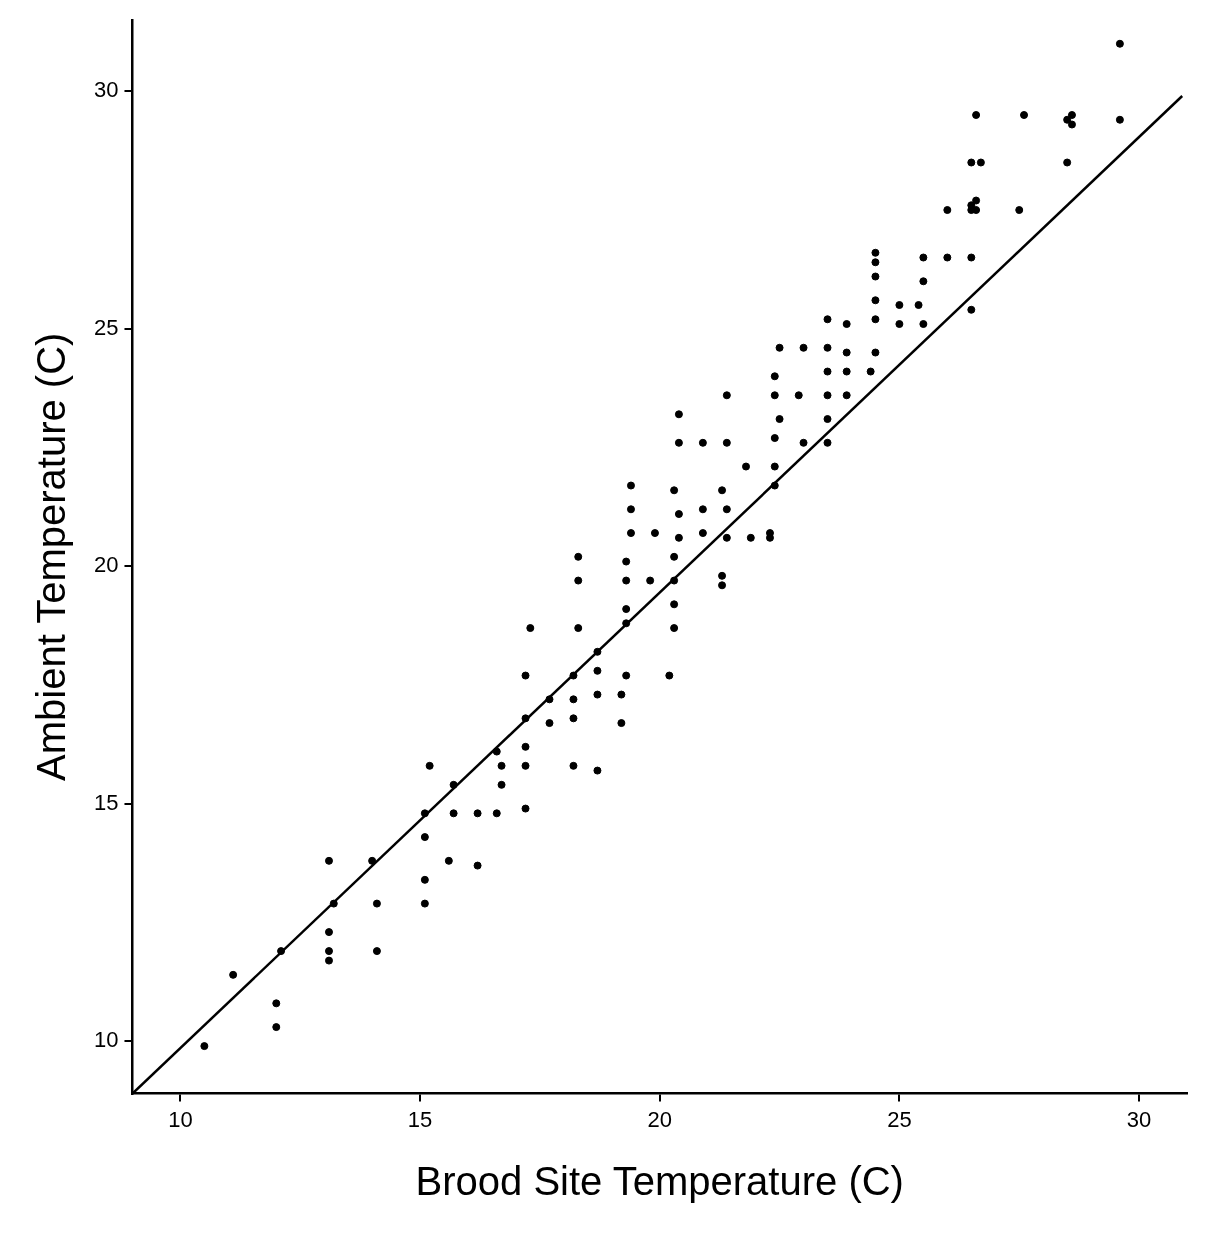 The image size is (1217, 1238). What do you see at coordinates (420, 1119) in the screenshot?
I see `x-tick-label: 15` at bounding box center [420, 1119].